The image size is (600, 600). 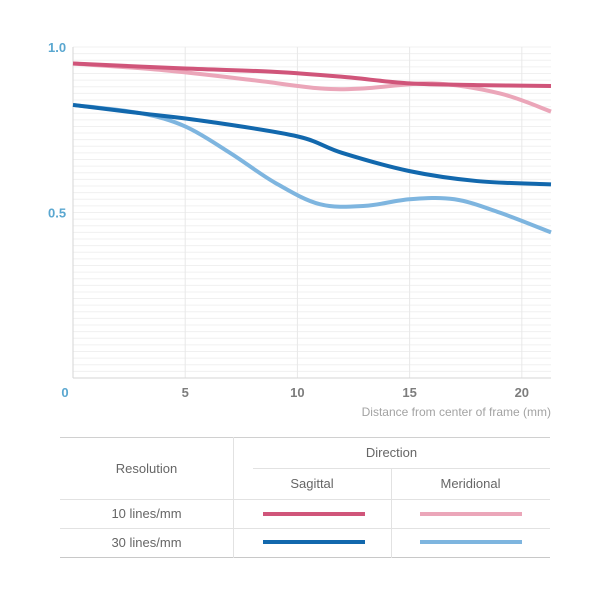 What do you see at coordinates (314, 542) in the screenshot?
I see `legend-swatch-30-sagittal` at bounding box center [314, 542].